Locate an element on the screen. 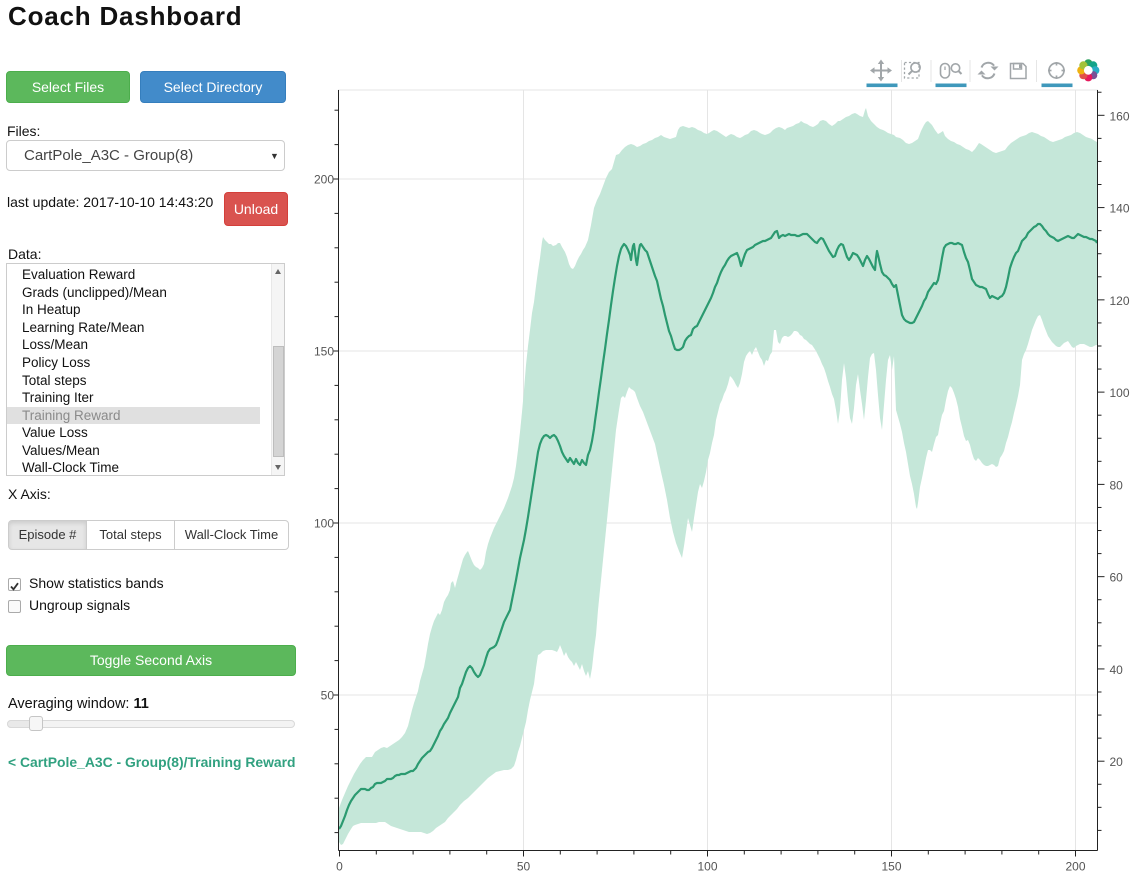  svg-text: 140 is located at coordinates (1120, 209).